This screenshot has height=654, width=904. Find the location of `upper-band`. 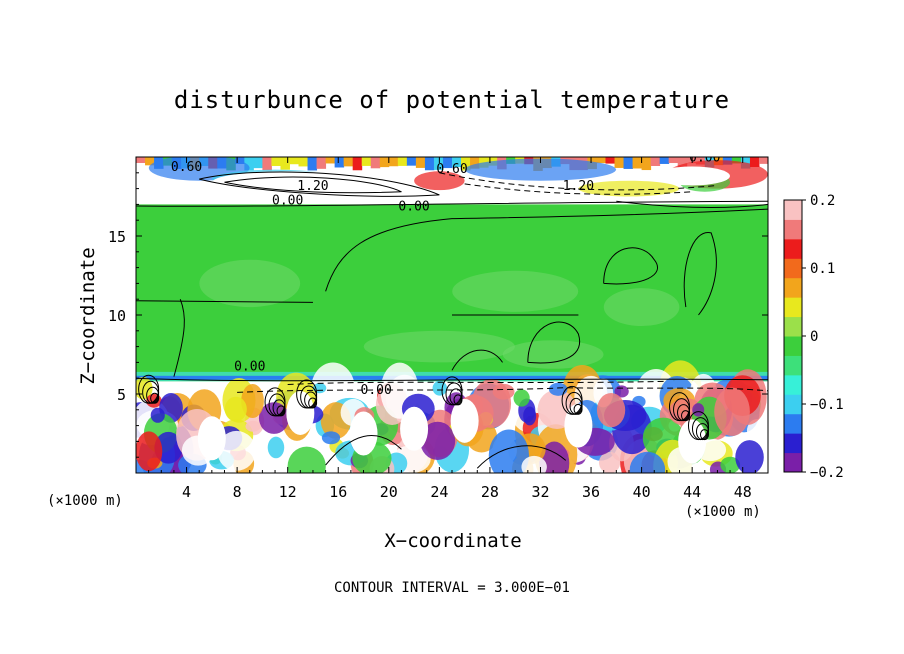

upper-band is located at coordinates (452, 207).